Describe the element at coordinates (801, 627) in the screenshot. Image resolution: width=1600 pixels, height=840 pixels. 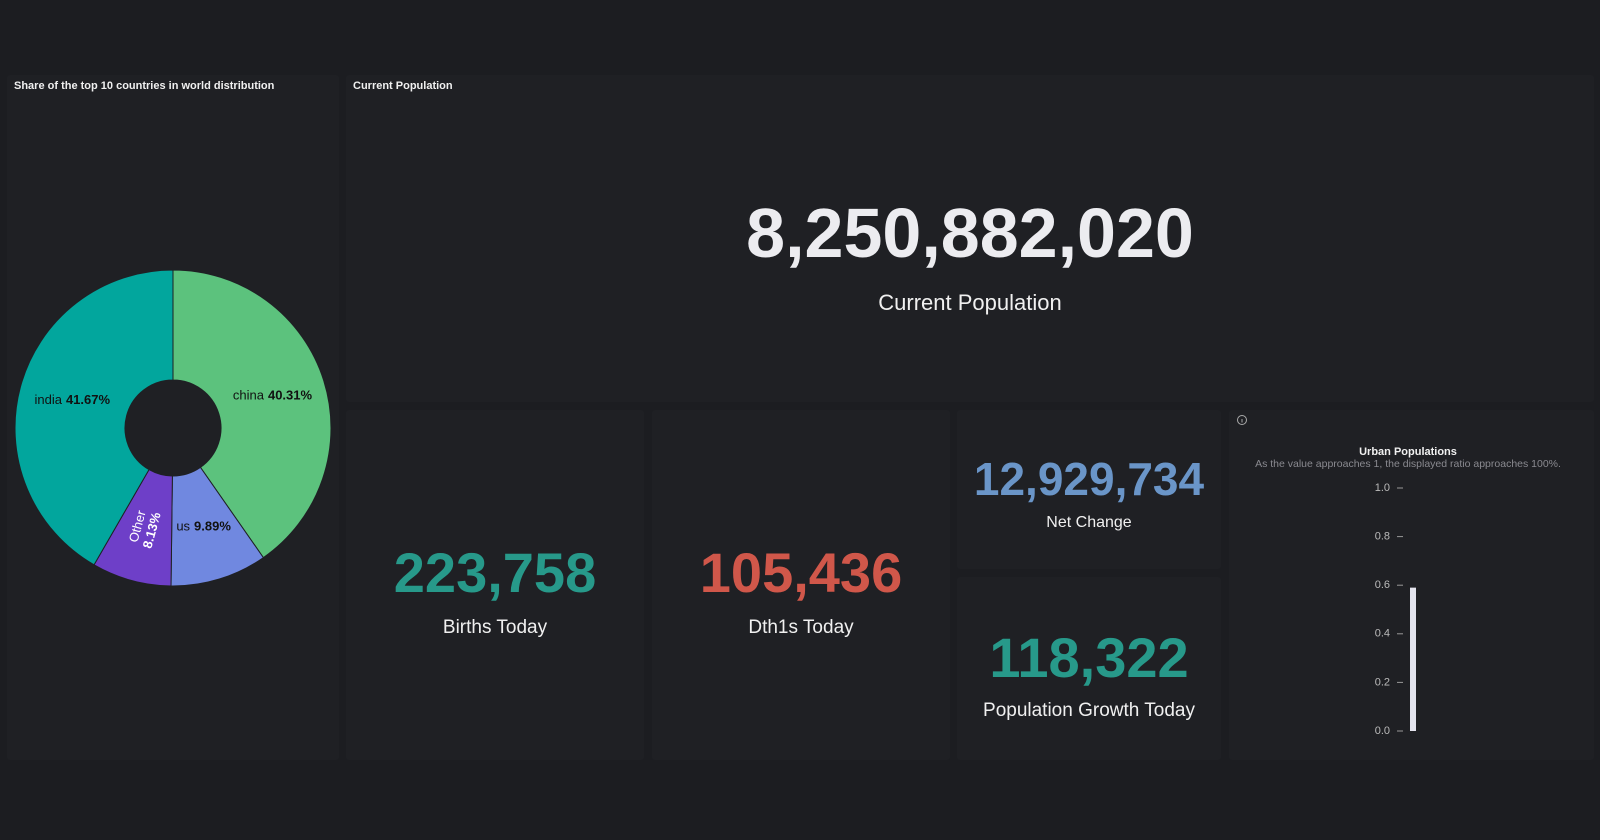
I see `stat-label: Dth1s Today` at that location.